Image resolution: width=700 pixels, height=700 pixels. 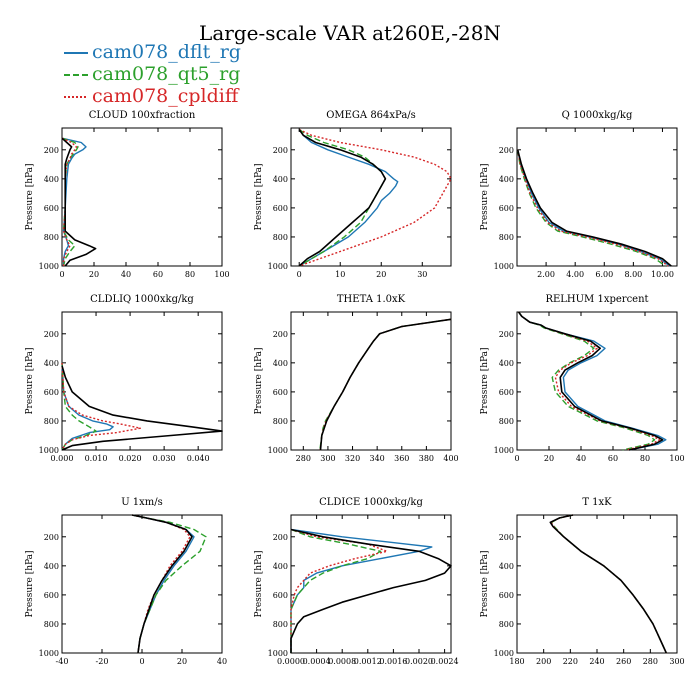 What do you see at coordinates (623, 661) in the screenshot?
I see `x-tick-label: 260` at bounding box center [623, 661].